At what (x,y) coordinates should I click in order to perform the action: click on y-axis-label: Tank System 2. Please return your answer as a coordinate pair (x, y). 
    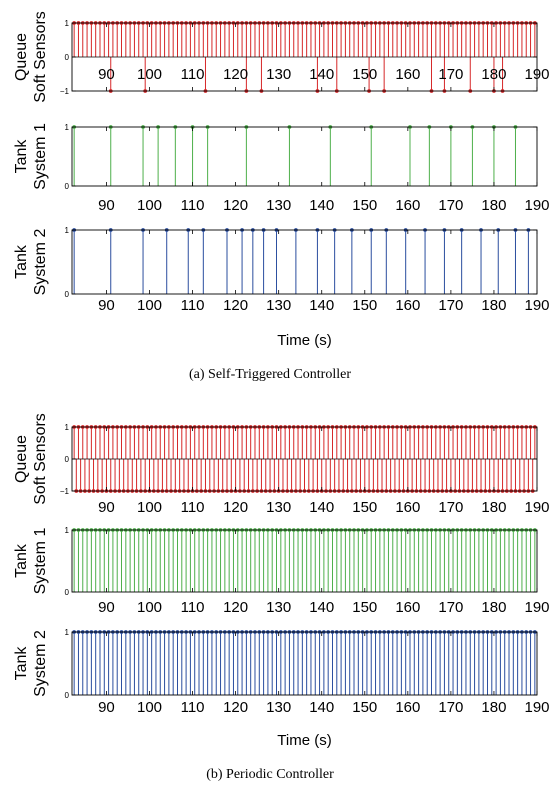
    Looking at the image, I should click on (31, 262).